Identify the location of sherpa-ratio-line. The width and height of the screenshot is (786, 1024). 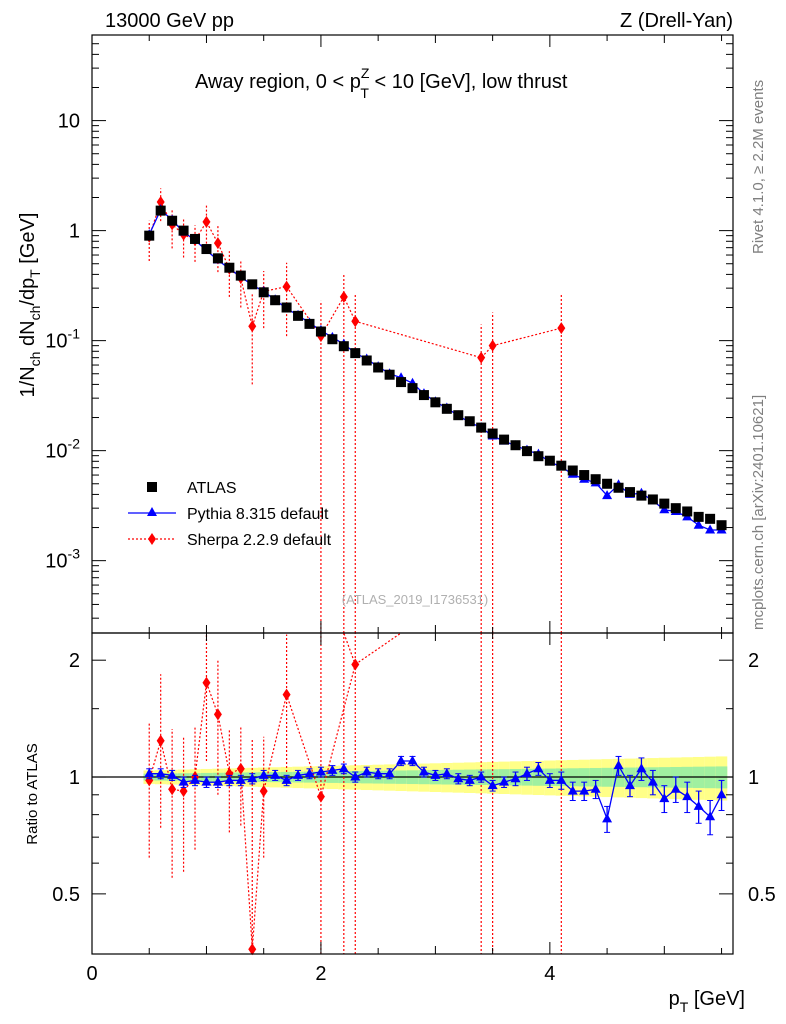
(378, 648).